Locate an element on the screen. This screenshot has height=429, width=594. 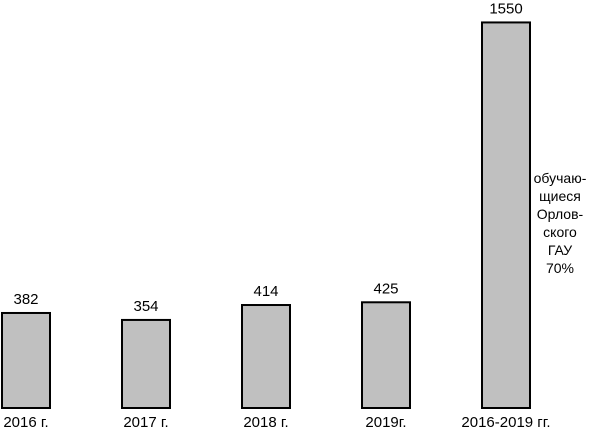
annotation-line-5: ГАУ is located at coordinates (560, 250).